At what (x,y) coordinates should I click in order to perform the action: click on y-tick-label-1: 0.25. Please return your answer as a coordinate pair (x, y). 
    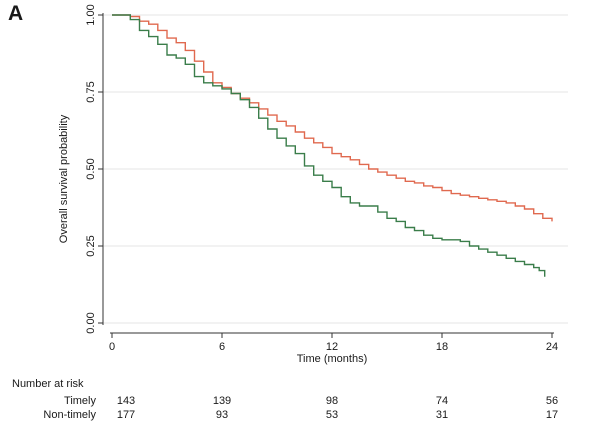
    Looking at the image, I should click on (91, 245).